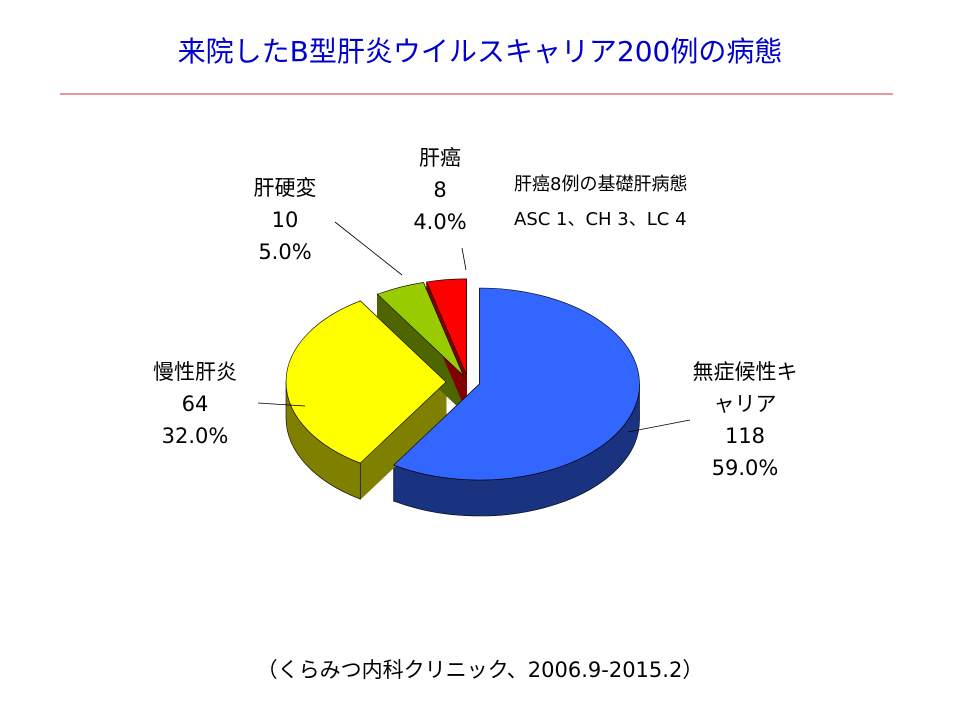  What do you see at coordinates (480, 670) in the screenshot?
I see `footnote: （くらみつ内科クリニック、2006.9-2015.2）` at bounding box center [480, 670].